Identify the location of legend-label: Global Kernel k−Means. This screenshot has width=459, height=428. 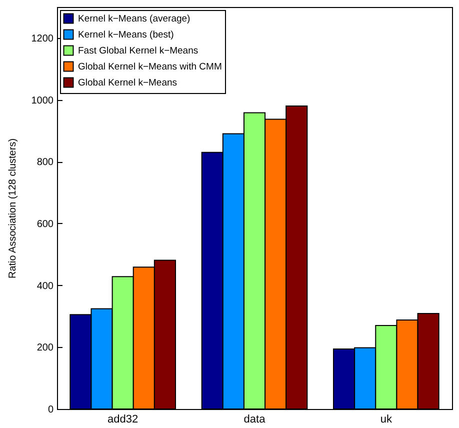
(128, 83).